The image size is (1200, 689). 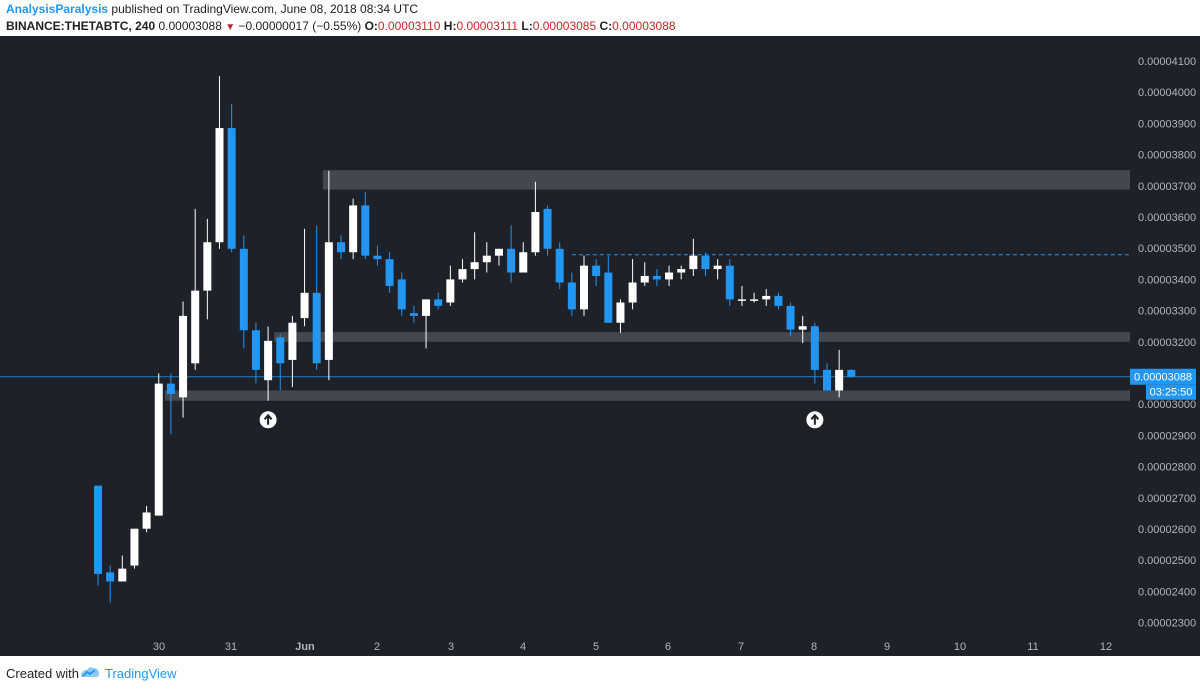 What do you see at coordinates (1167, 156) in the screenshot?
I see `price-tick-label: 0.00003800` at bounding box center [1167, 156].